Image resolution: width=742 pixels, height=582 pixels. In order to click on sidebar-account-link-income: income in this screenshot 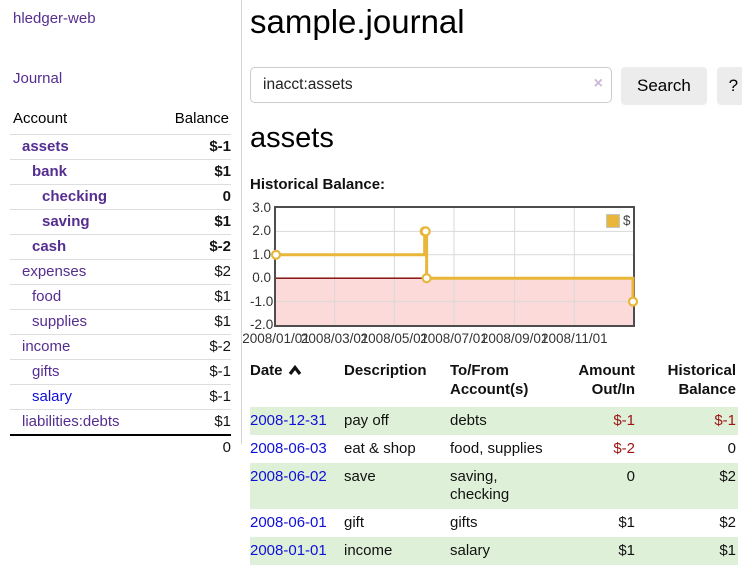, I will do `click(46, 346)`.